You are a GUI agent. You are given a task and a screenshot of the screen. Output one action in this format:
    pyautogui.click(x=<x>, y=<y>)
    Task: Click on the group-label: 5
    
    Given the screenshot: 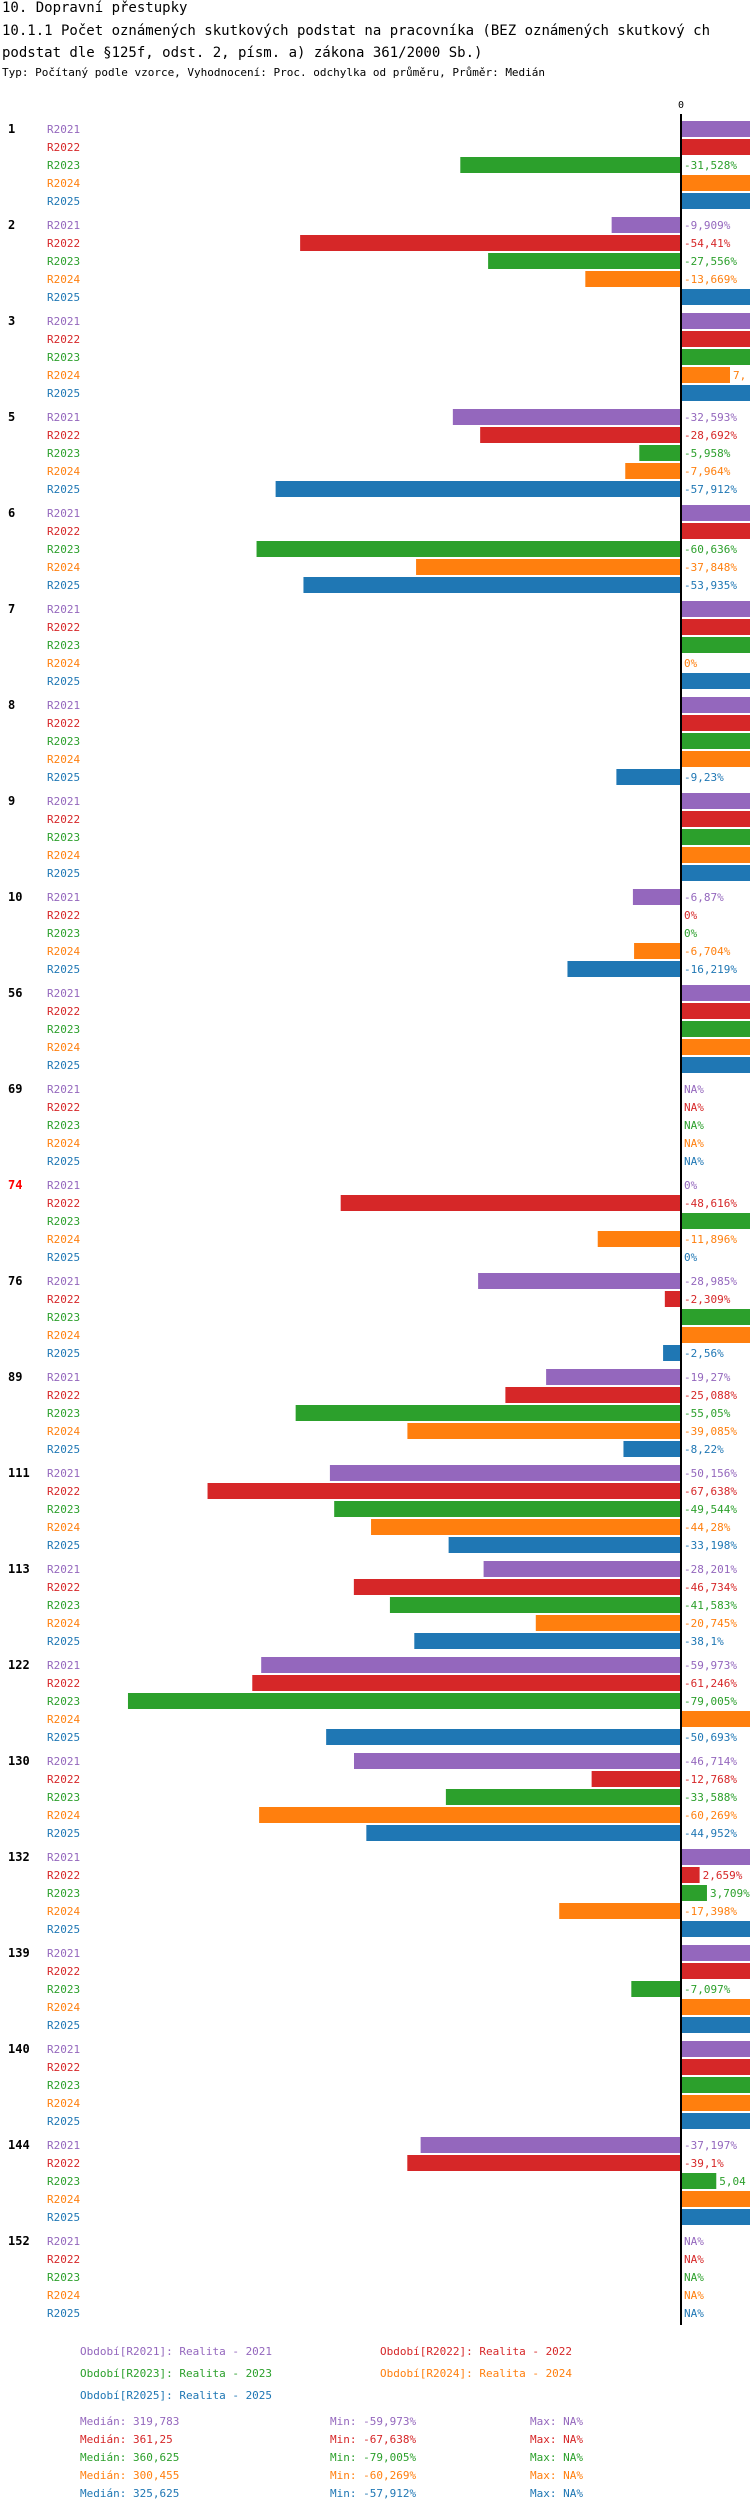 What is the action you would take?
    pyautogui.click(x=11, y=417)
    